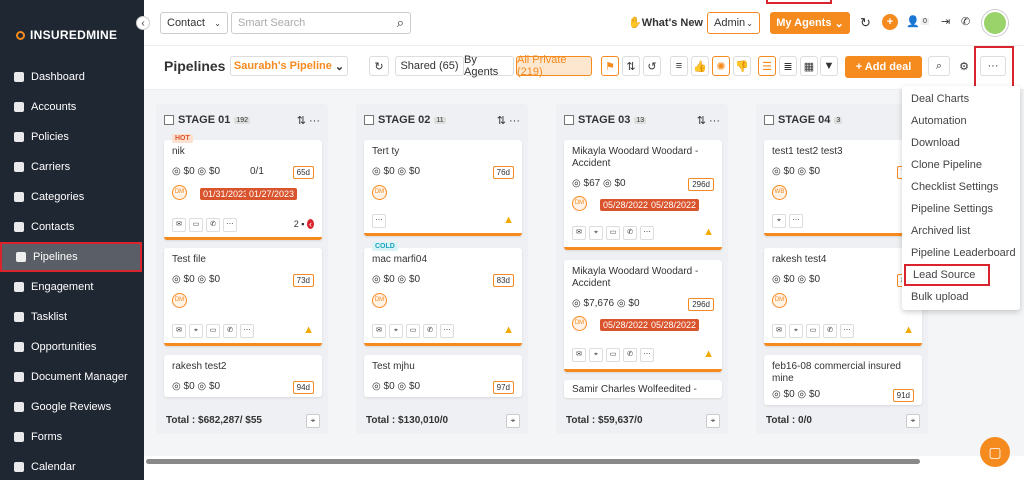  Describe the element at coordinates (652, 66) in the screenshot. I see `history-button: ↺` at that location.